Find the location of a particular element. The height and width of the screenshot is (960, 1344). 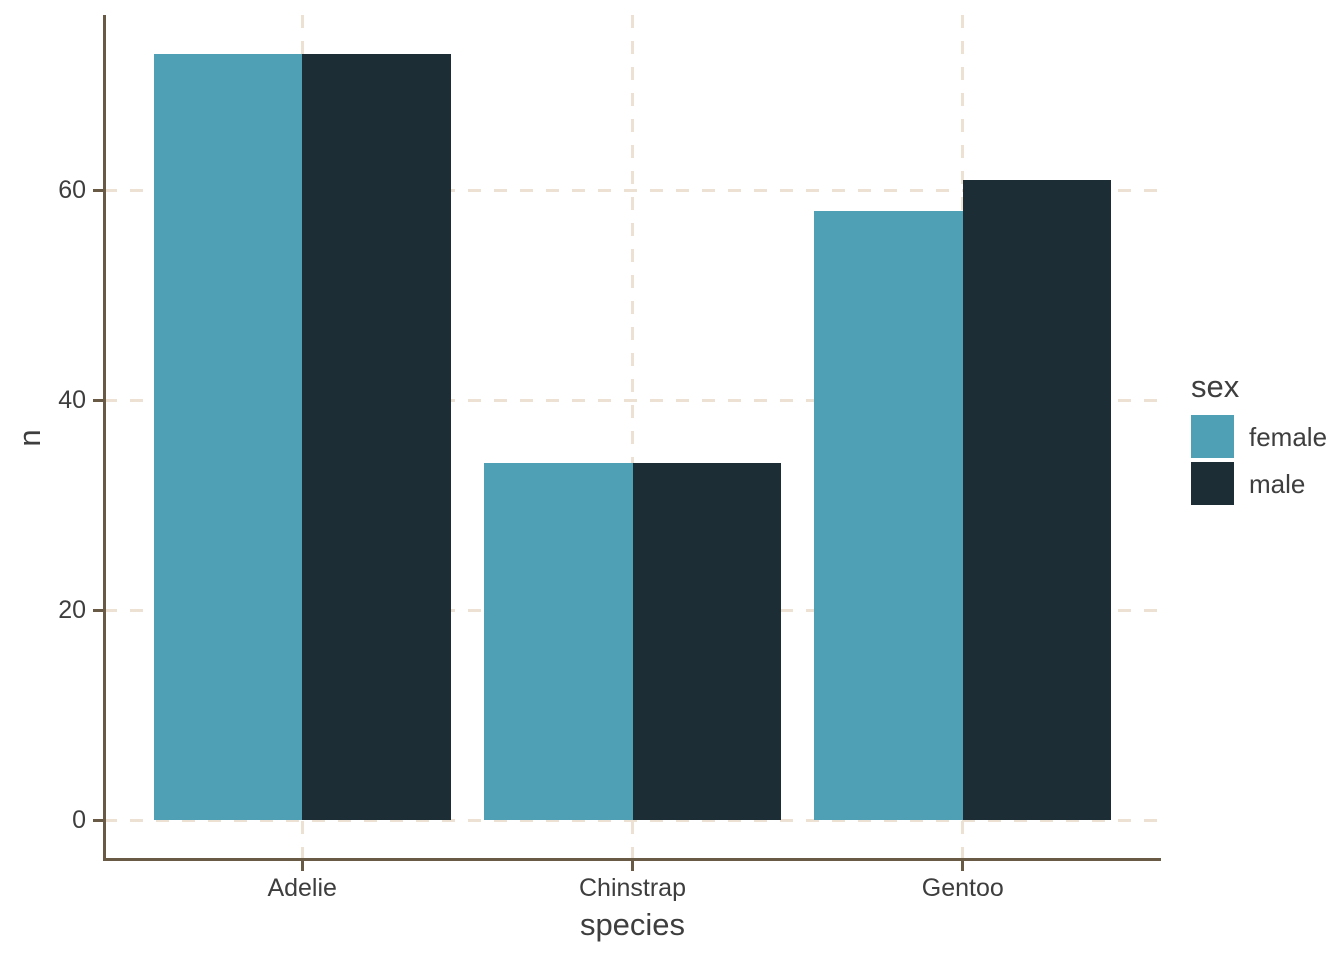

bar-chinstrap-male is located at coordinates (707, 641).